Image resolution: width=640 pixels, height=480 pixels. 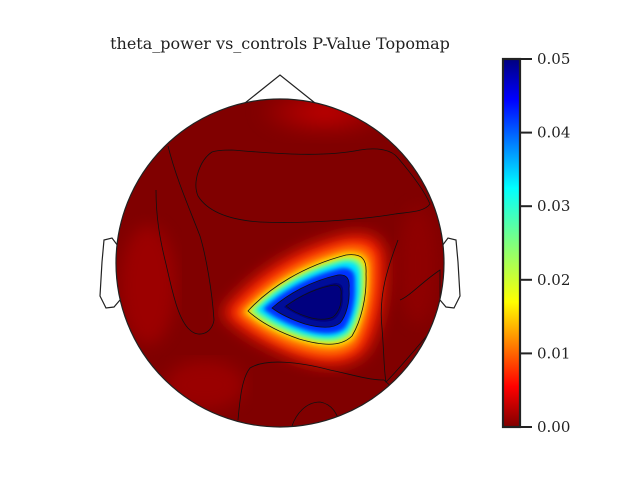 I want to click on contour-frontal, so click(x=313, y=185).